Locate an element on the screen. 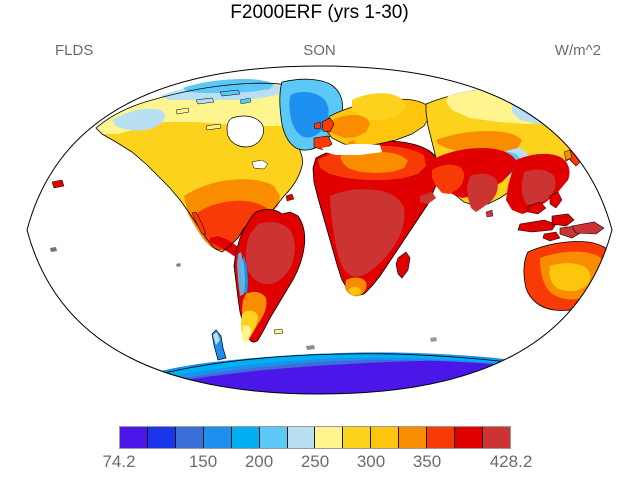 This screenshot has width=639, height=480. region-north-america is located at coordinates (208, 175).